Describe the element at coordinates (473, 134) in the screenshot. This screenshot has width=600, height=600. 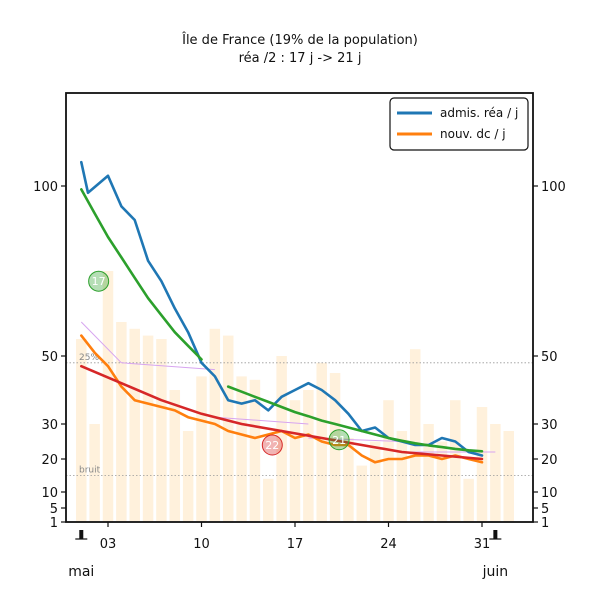
I see `legend-label-dc: nouv. dc / j` at that location.